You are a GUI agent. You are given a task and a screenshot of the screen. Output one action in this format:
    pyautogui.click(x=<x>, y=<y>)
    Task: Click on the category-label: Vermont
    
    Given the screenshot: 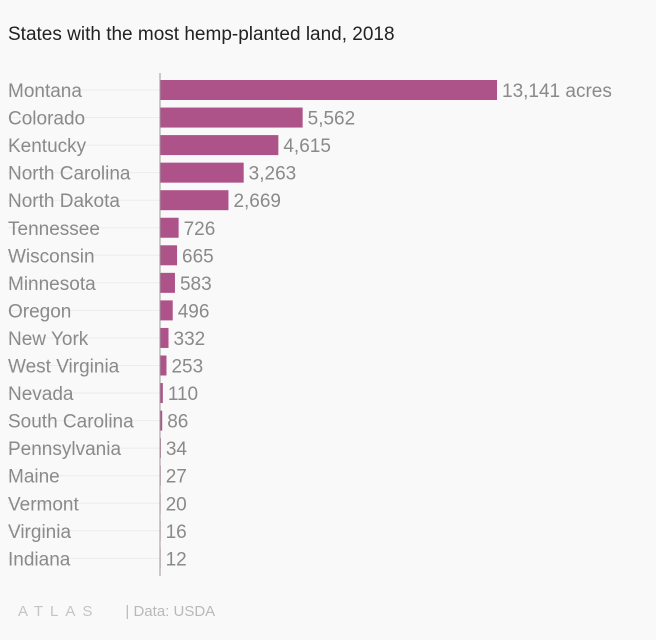 What is the action you would take?
    pyautogui.click(x=43, y=504)
    